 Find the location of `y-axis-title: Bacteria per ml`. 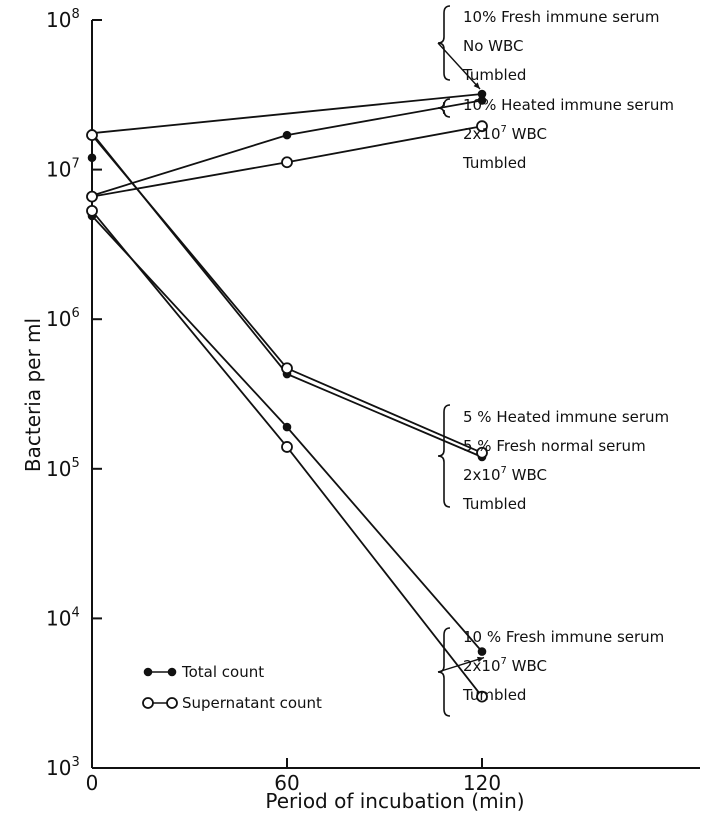

y-axis-title: Bacteria per ml is located at coordinates (33, 395).